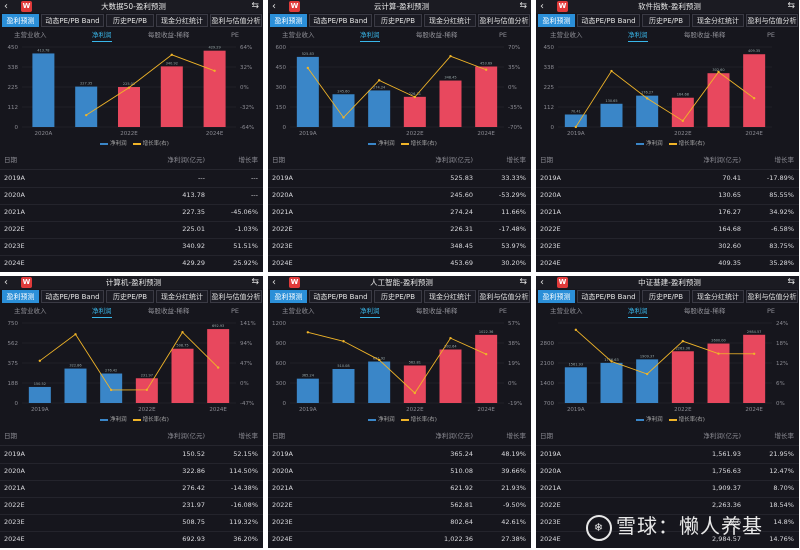 This screenshot has height=550, width=800. Describe the element at coordinates (731, 178) in the screenshot. I see `row-net-profit: 70.41` at that location.